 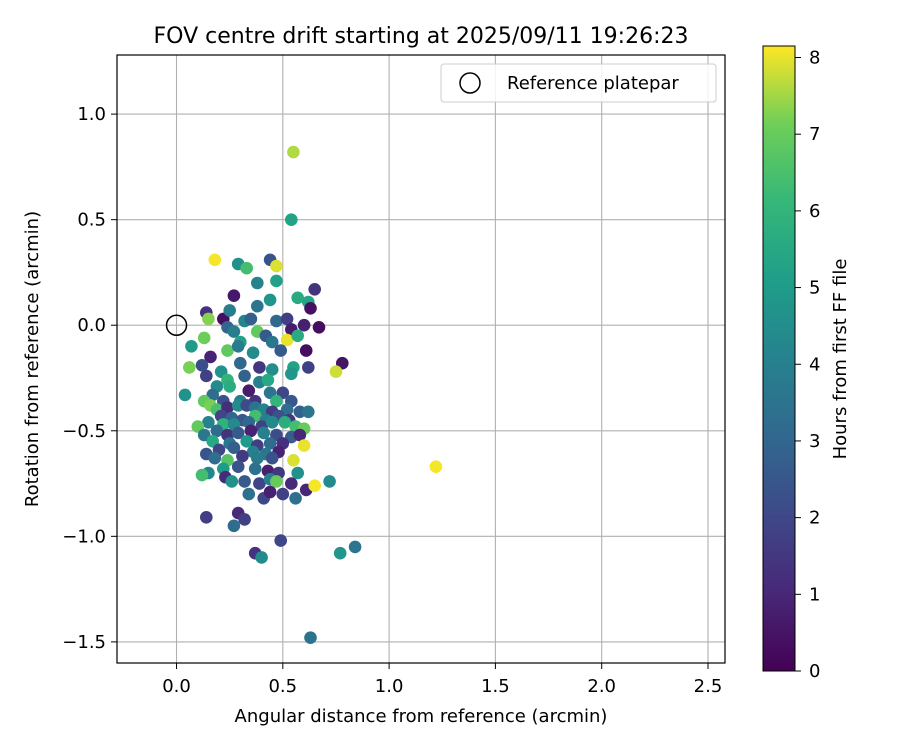 What do you see at coordinates (32, 359) in the screenshot?
I see `y-axis-label: Rotation from reference (arcmin)` at bounding box center [32, 359].